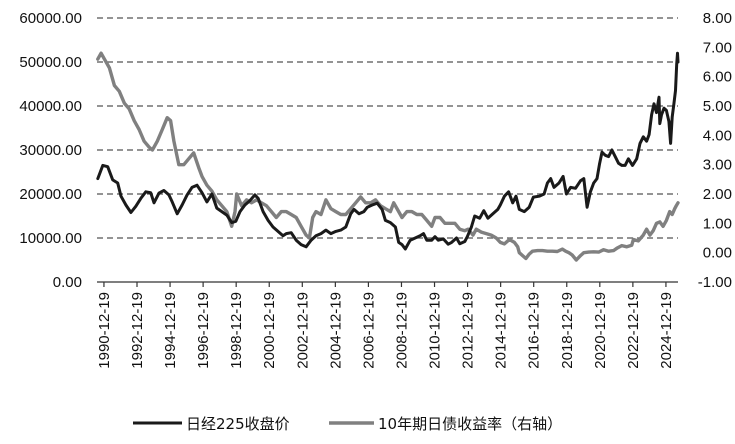 The width and height of the screenshot is (735, 444). I want to click on right-tick-label: 0.00, so click(717, 253).